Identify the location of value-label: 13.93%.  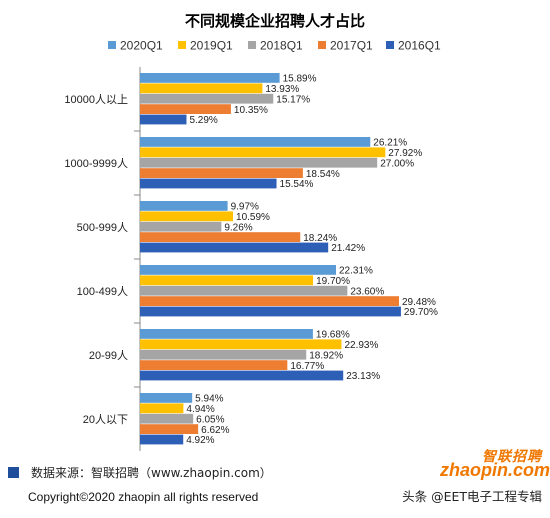
(282, 89).